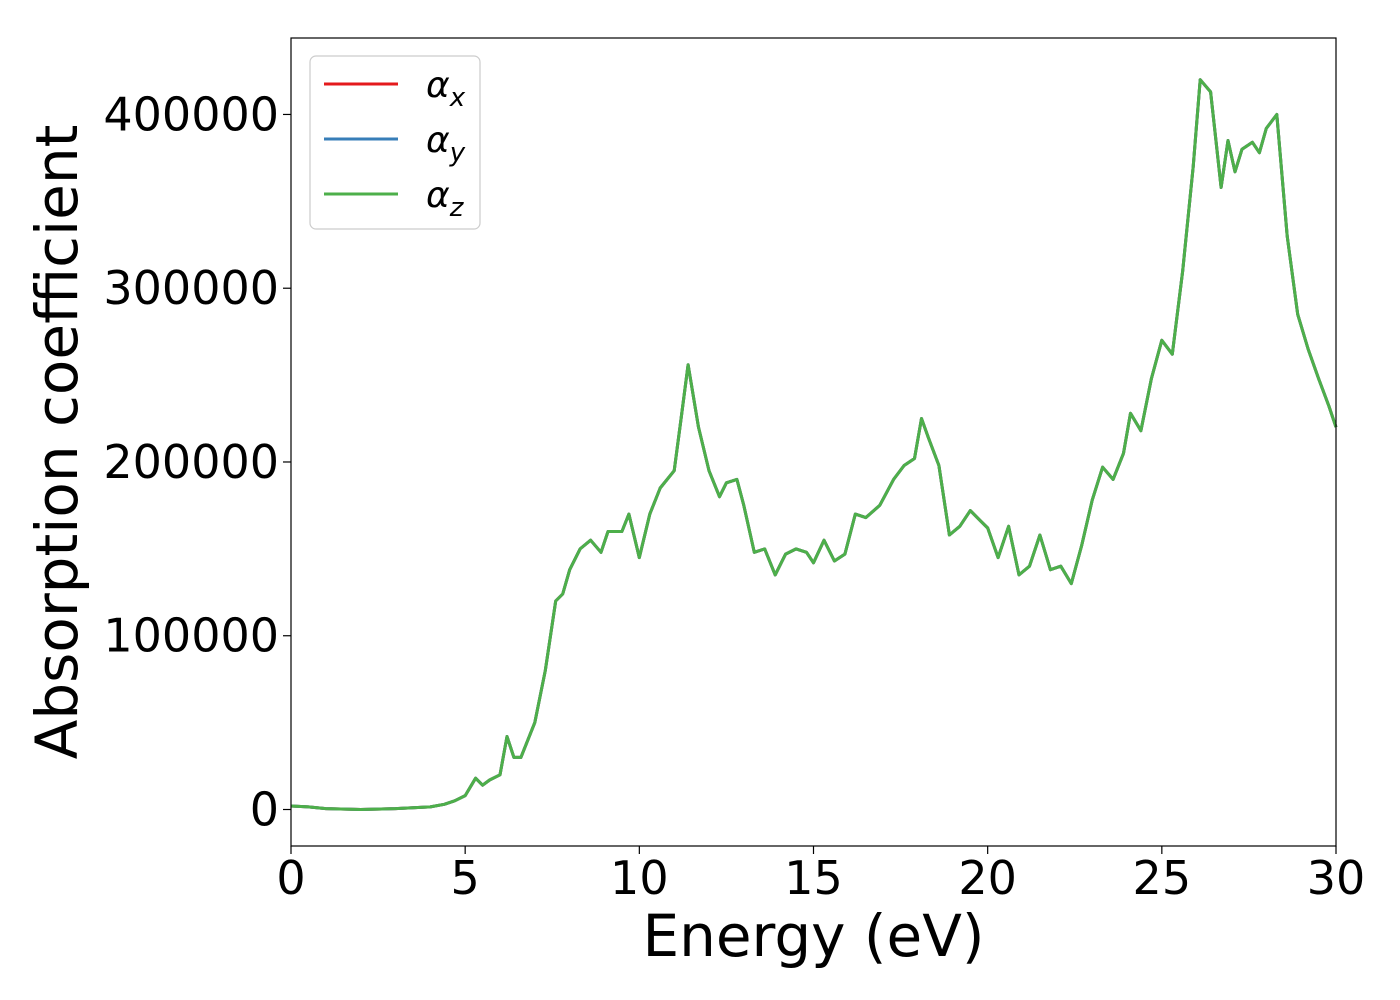 The image size is (1400, 1000). Describe the element at coordinates (446, 144) in the screenshot. I see `legend-label-y: αy` at that location.